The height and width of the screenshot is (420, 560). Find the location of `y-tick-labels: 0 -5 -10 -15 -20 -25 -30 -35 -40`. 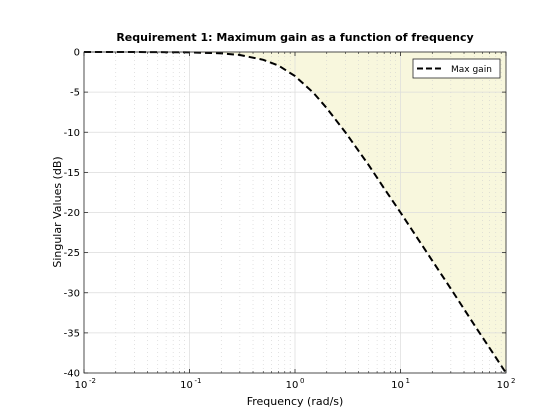

y-tick-labels: 0 -5 -10 -15 -20 -25 -30 -35 -40 is located at coordinates (72, 214).